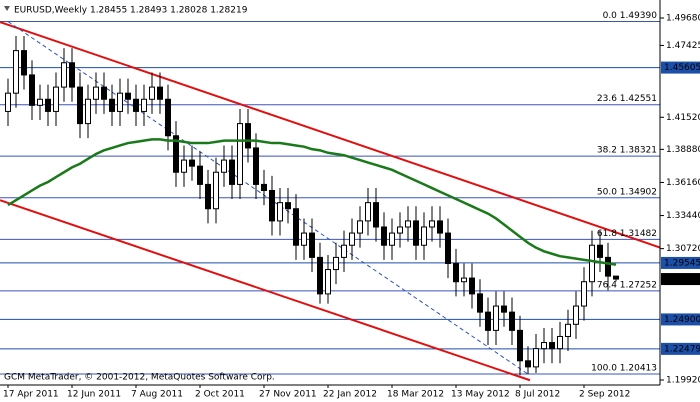 Image resolution: width=700 pixels, height=402 pixels. I want to click on x-tick-label: 12 Jun 2011, so click(94, 395).